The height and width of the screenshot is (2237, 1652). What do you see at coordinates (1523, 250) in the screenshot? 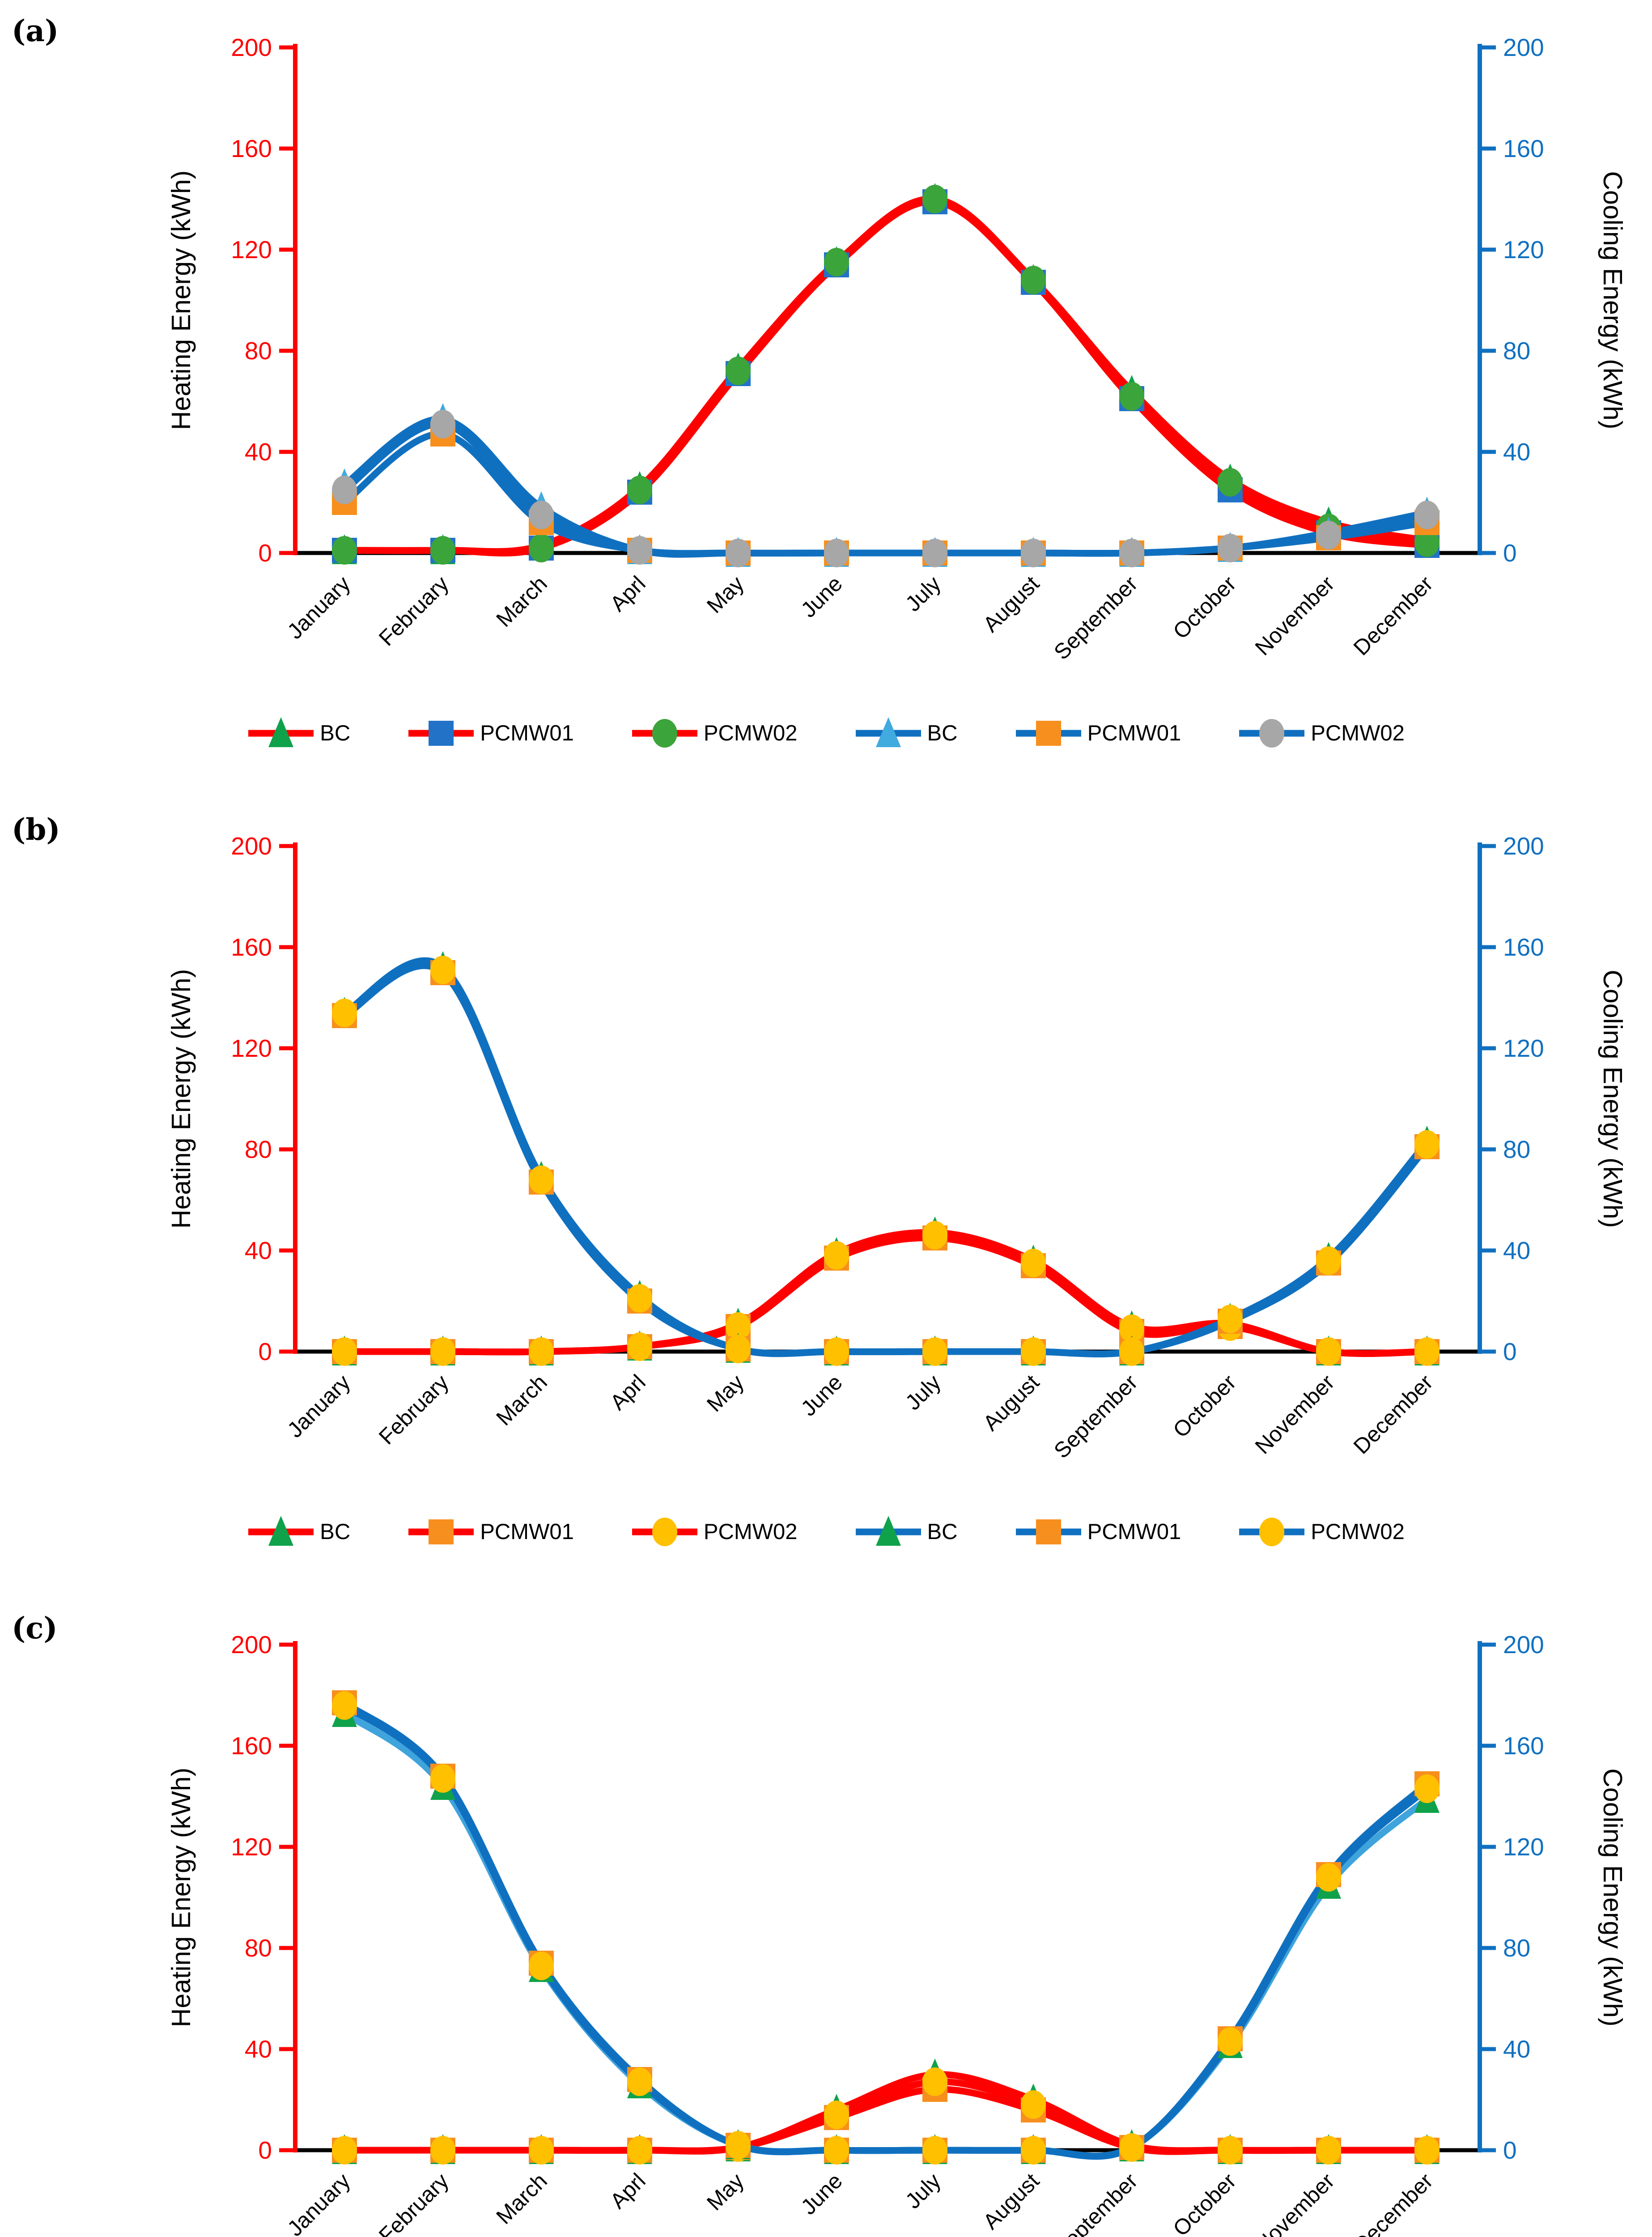
I see `right-tick-label: 120` at bounding box center [1523, 250].